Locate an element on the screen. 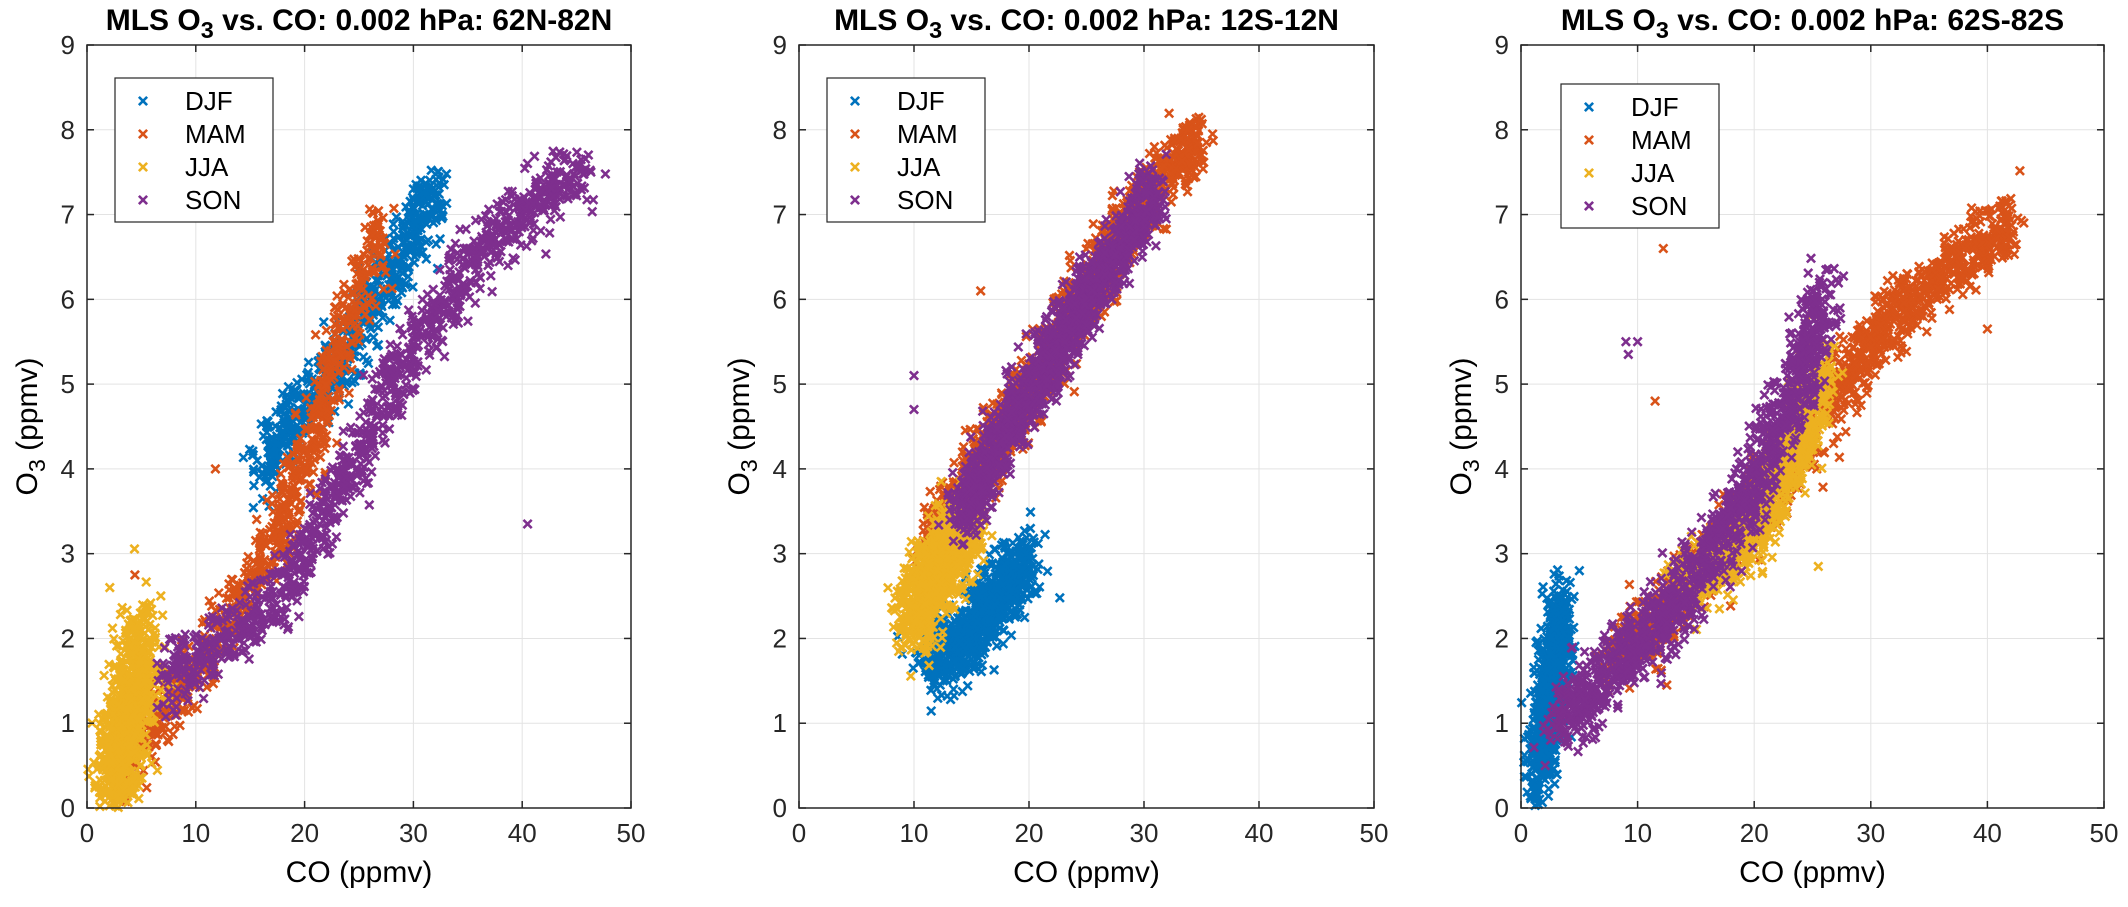 The image size is (2128, 907). y-tick-label: 3 is located at coordinates (68, 554).